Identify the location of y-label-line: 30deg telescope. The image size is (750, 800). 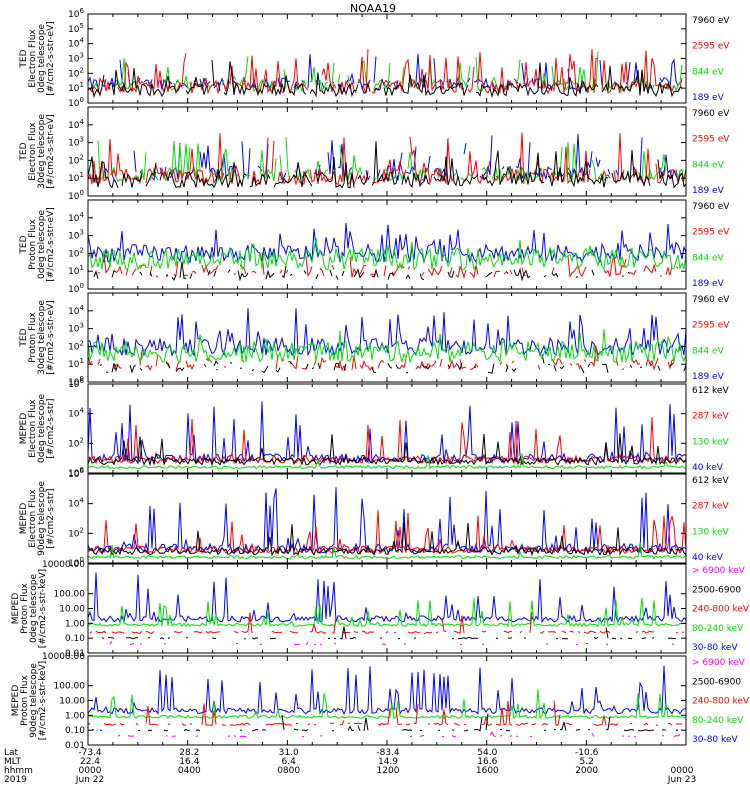
(42, 337).